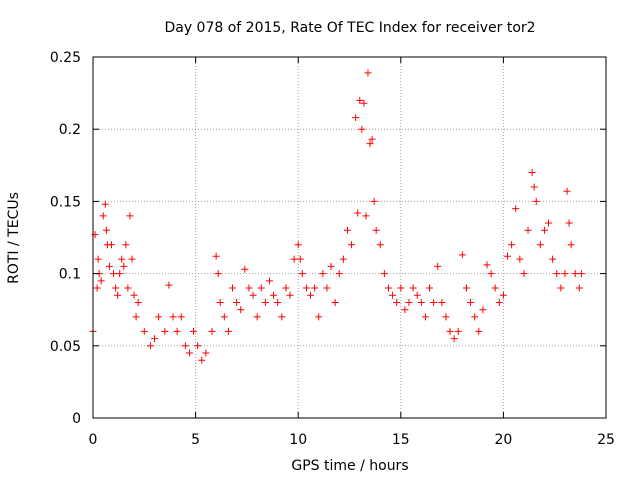 The height and width of the screenshot is (480, 640). I want to click on y-tick-label: 0.1, so click(70, 275).